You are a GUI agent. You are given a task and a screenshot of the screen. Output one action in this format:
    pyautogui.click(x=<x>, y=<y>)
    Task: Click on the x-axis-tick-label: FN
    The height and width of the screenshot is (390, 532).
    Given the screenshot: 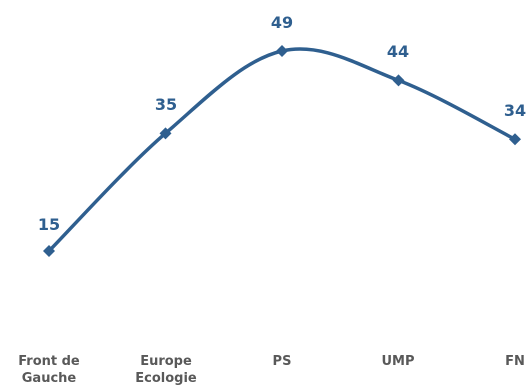 What is the action you would take?
    pyautogui.click(x=515, y=361)
    